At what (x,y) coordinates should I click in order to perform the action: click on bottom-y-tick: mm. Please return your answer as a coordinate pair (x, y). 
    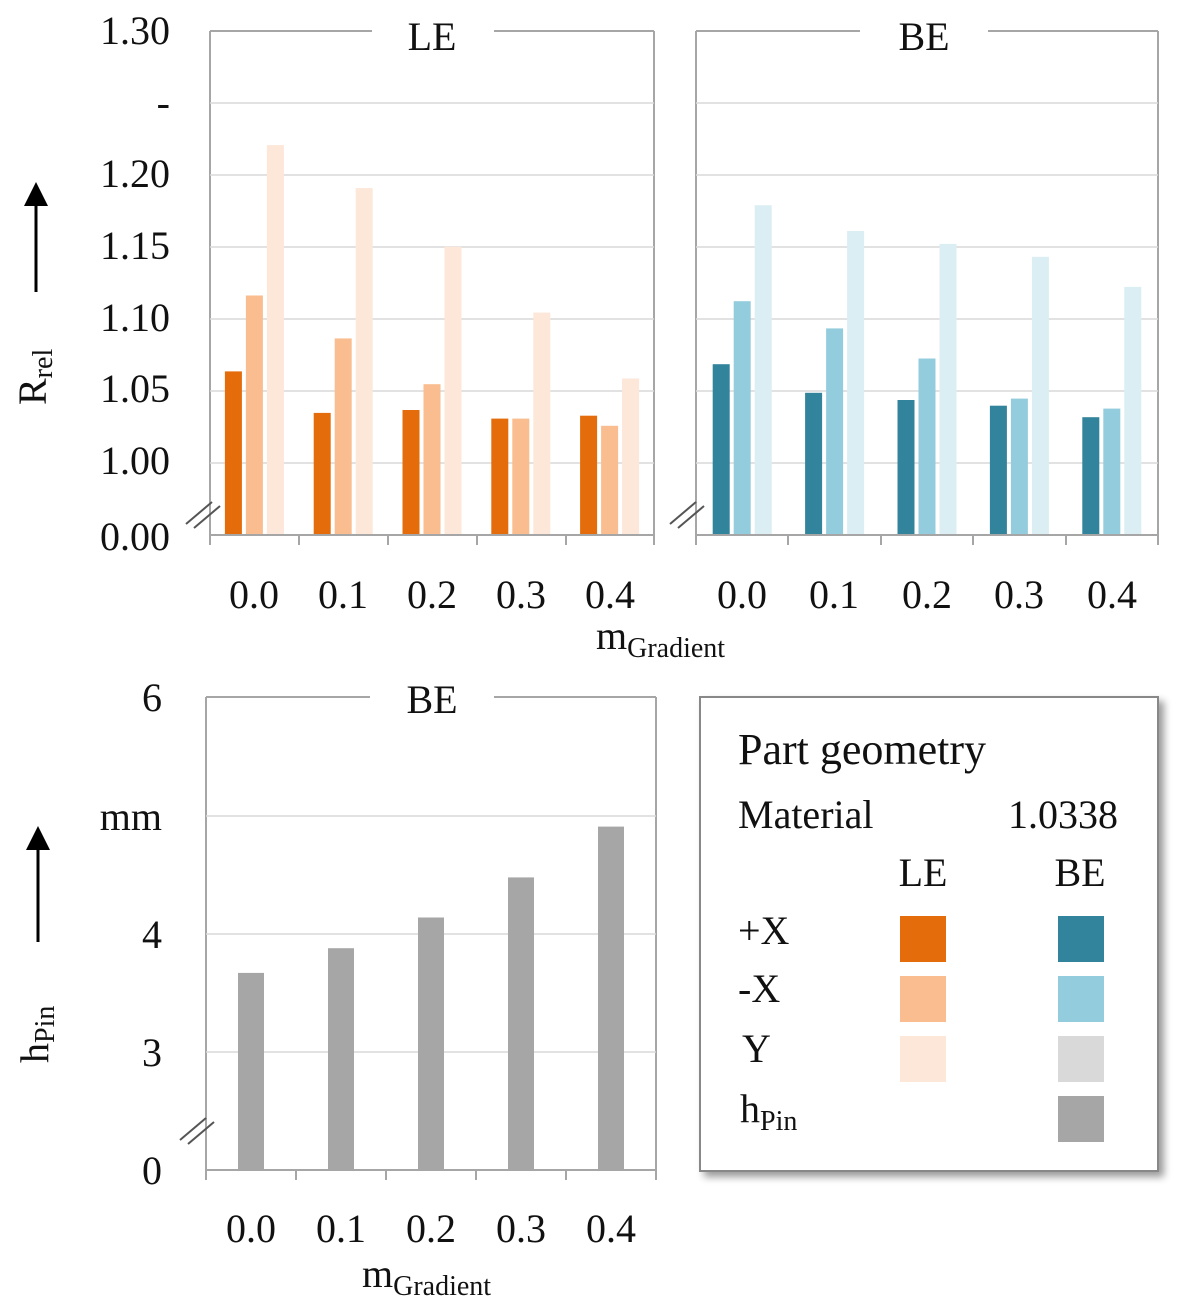
    Looking at the image, I should click on (131, 816).